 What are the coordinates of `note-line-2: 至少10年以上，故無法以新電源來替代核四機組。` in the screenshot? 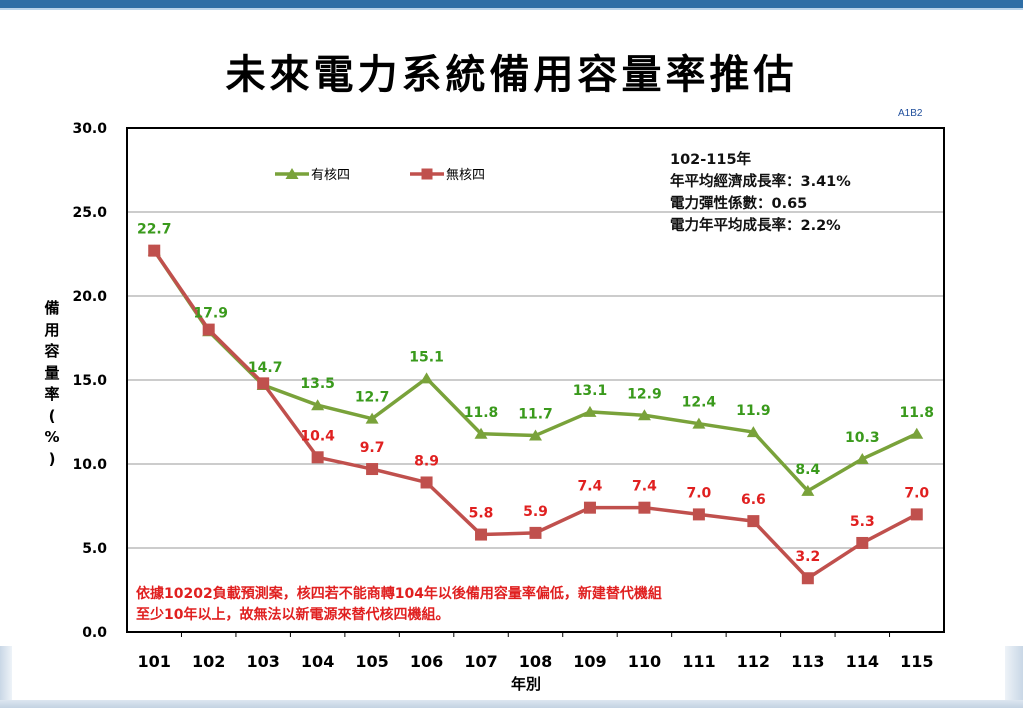 It's located at (293, 615).